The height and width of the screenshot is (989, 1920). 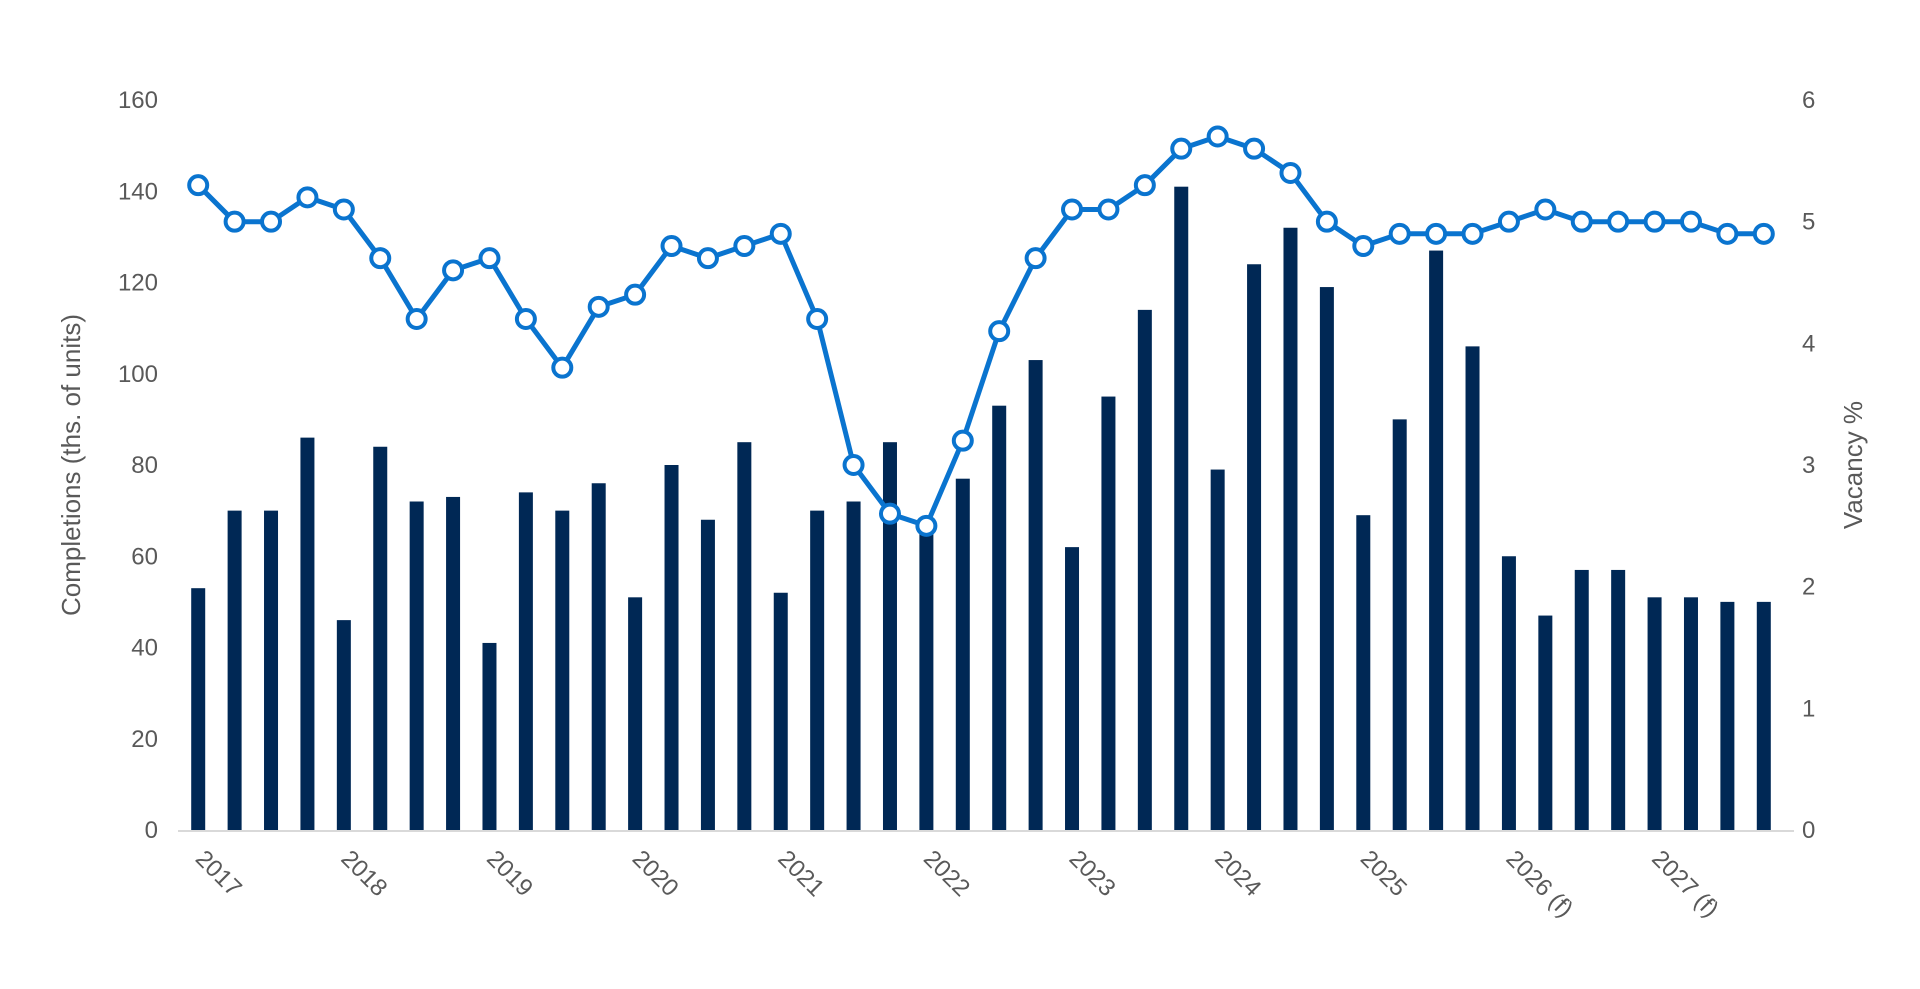 What do you see at coordinates (1383, 873) in the screenshot?
I see `x-axis-tick-label: 2025` at bounding box center [1383, 873].